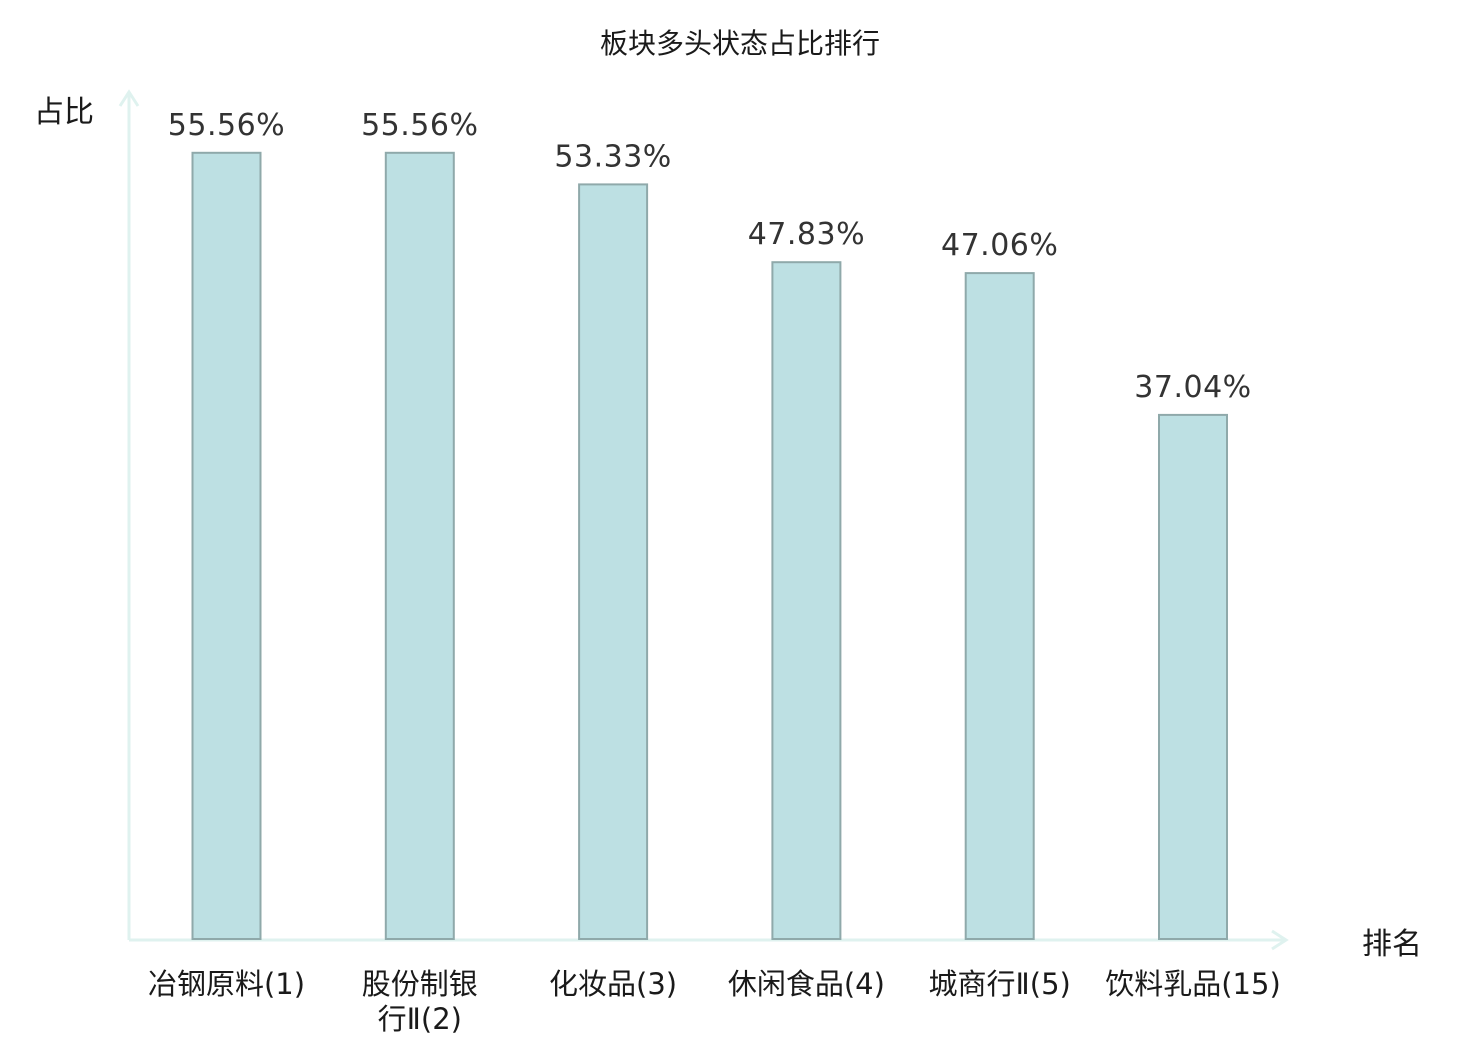 This screenshot has height=1040, width=1480. What do you see at coordinates (64, 112) in the screenshot?
I see `y-axis-label: 占比` at bounding box center [64, 112].